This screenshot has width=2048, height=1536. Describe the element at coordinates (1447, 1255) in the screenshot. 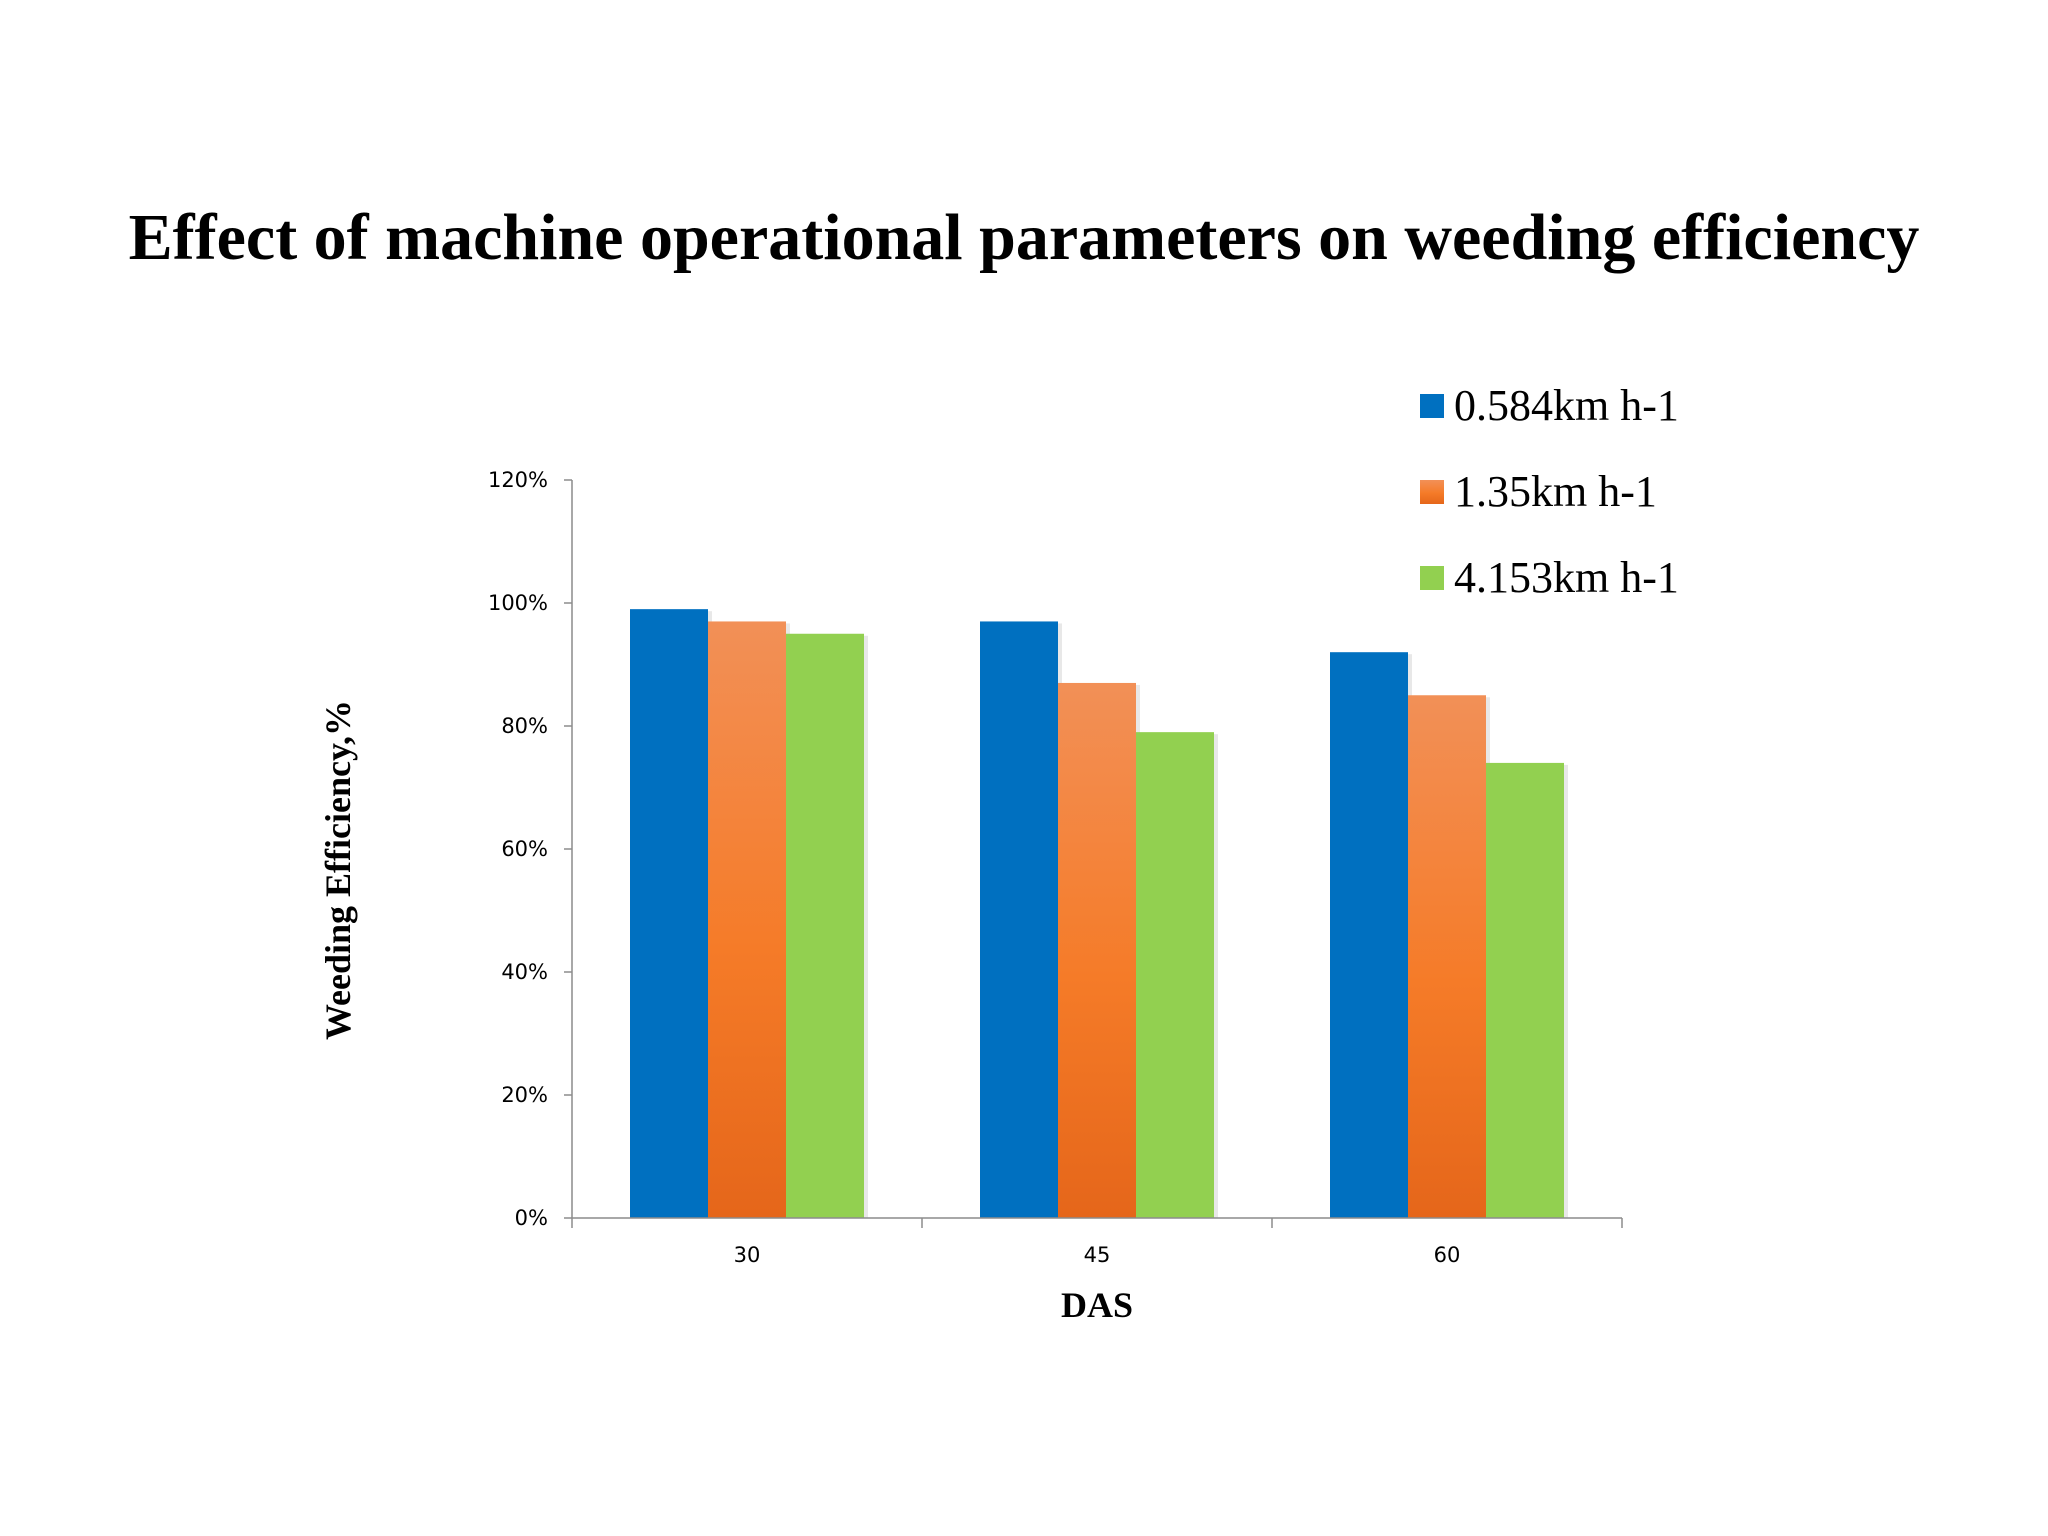

I see `x-tick-label: 60` at that location.